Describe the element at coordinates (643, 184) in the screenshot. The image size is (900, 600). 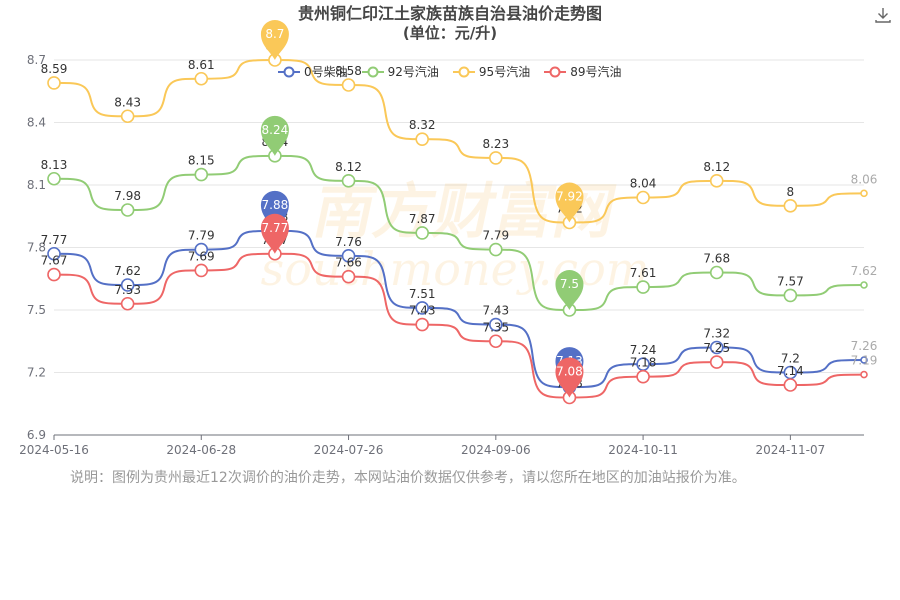
I see `data-label: 8.04` at that location.